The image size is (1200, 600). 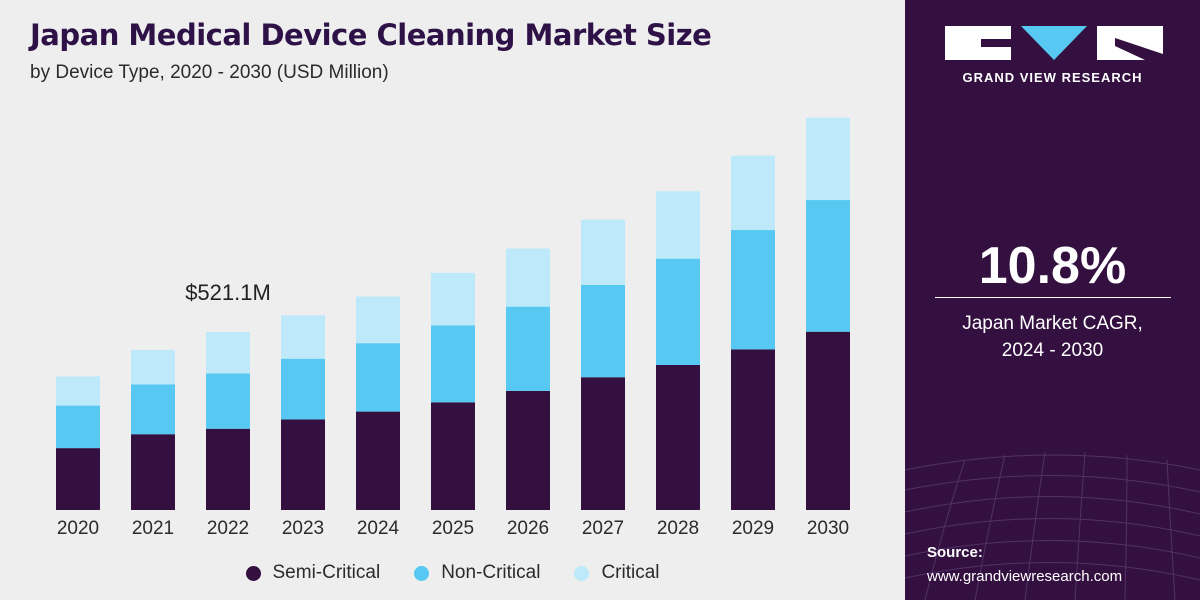 I want to click on bar-non-critical-2028, so click(x=678, y=311).